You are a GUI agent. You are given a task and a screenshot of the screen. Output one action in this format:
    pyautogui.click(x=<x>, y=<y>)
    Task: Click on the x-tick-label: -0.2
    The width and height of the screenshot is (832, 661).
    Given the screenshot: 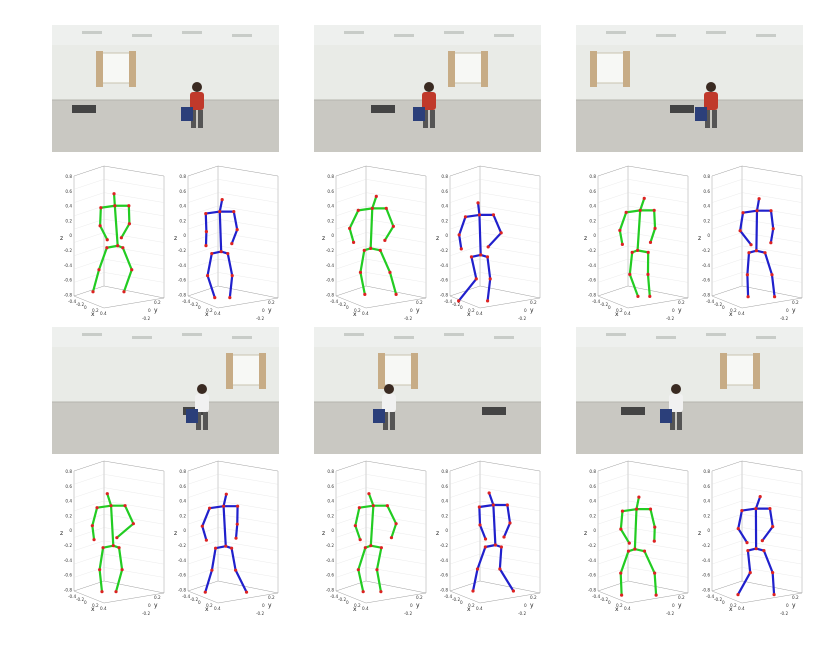 What is the action you would take?
    pyautogui.click(x=342, y=599)
    